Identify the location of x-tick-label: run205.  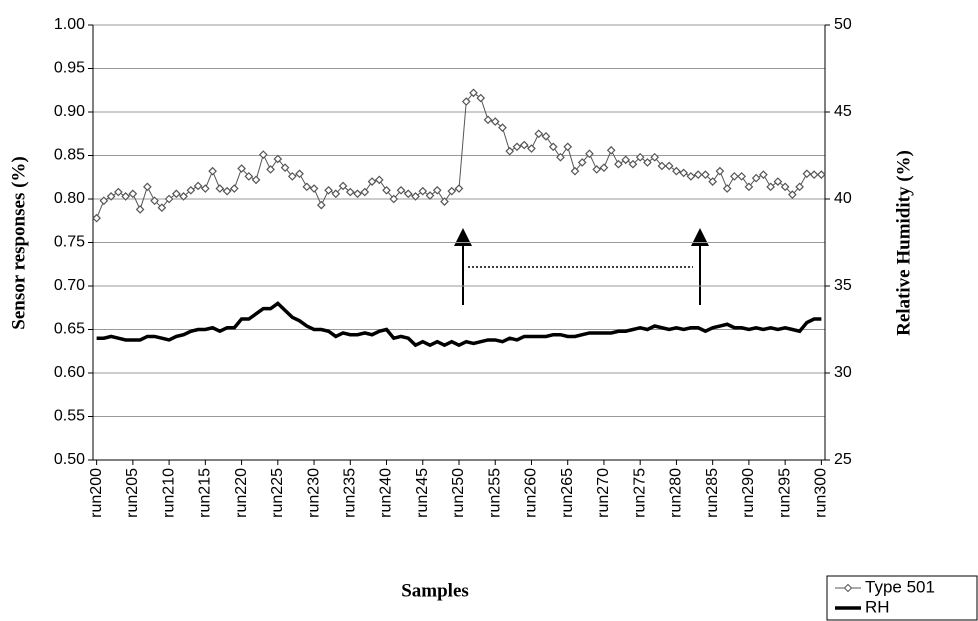
(132, 493).